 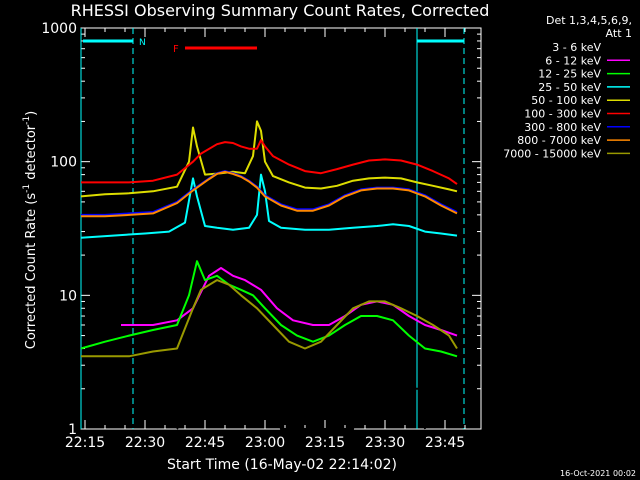 I want to click on legend-label-2: 6 - 12 keV, so click(x=573, y=60).